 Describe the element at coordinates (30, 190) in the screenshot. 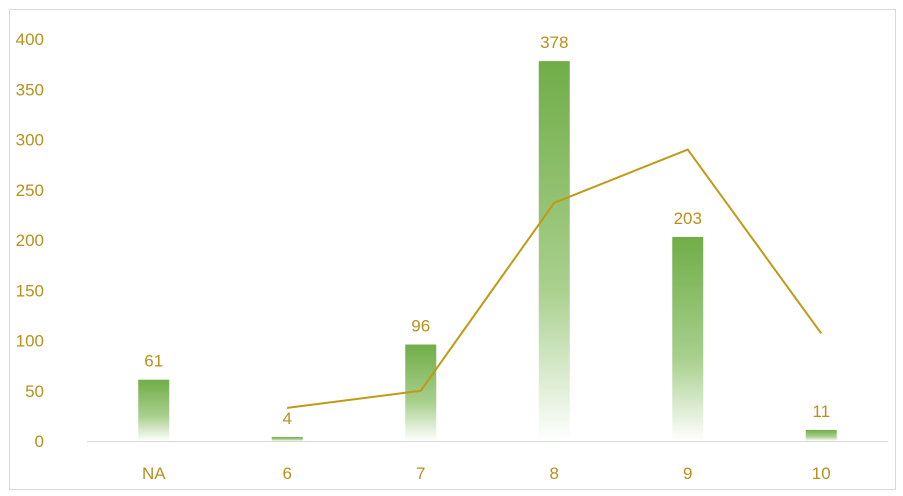

I see `y-tick-label: 250` at that location.